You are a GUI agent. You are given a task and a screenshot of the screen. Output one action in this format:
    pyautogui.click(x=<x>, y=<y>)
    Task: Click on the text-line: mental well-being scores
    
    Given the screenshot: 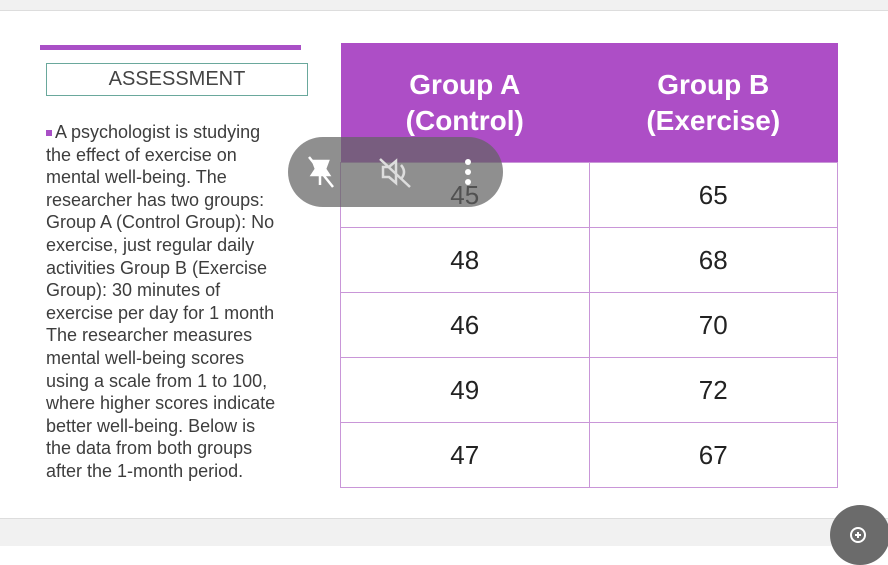 What is the action you would take?
    pyautogui.click(x=145, y=357)
    